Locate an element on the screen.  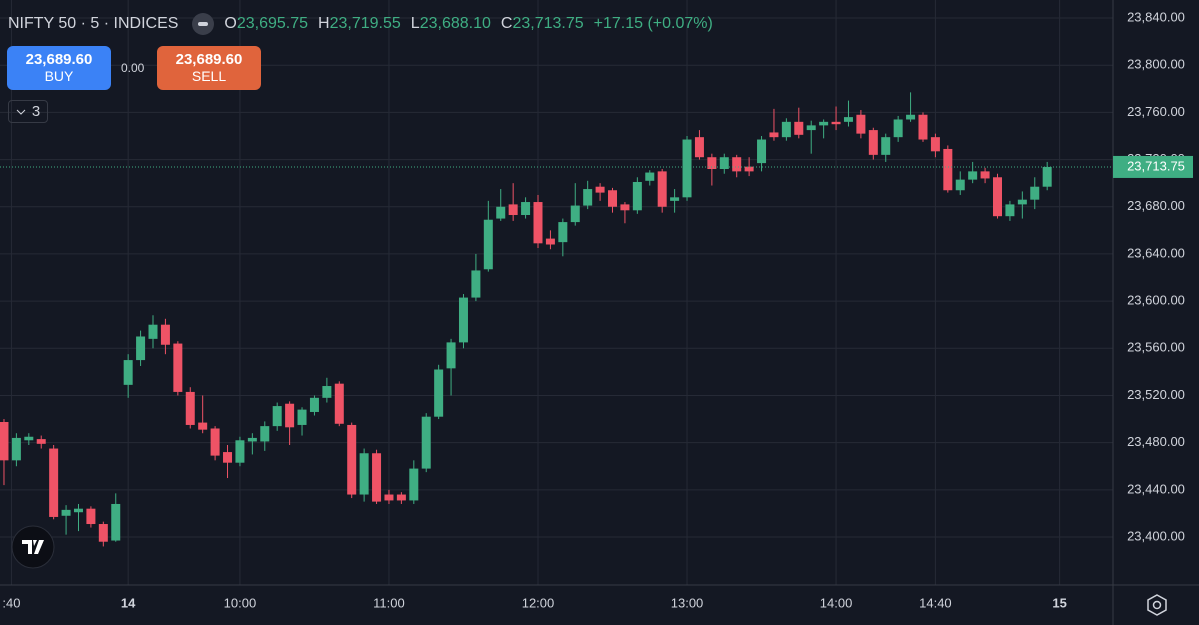
indicators-toggle: 3 is located at coordinates (28, 111).